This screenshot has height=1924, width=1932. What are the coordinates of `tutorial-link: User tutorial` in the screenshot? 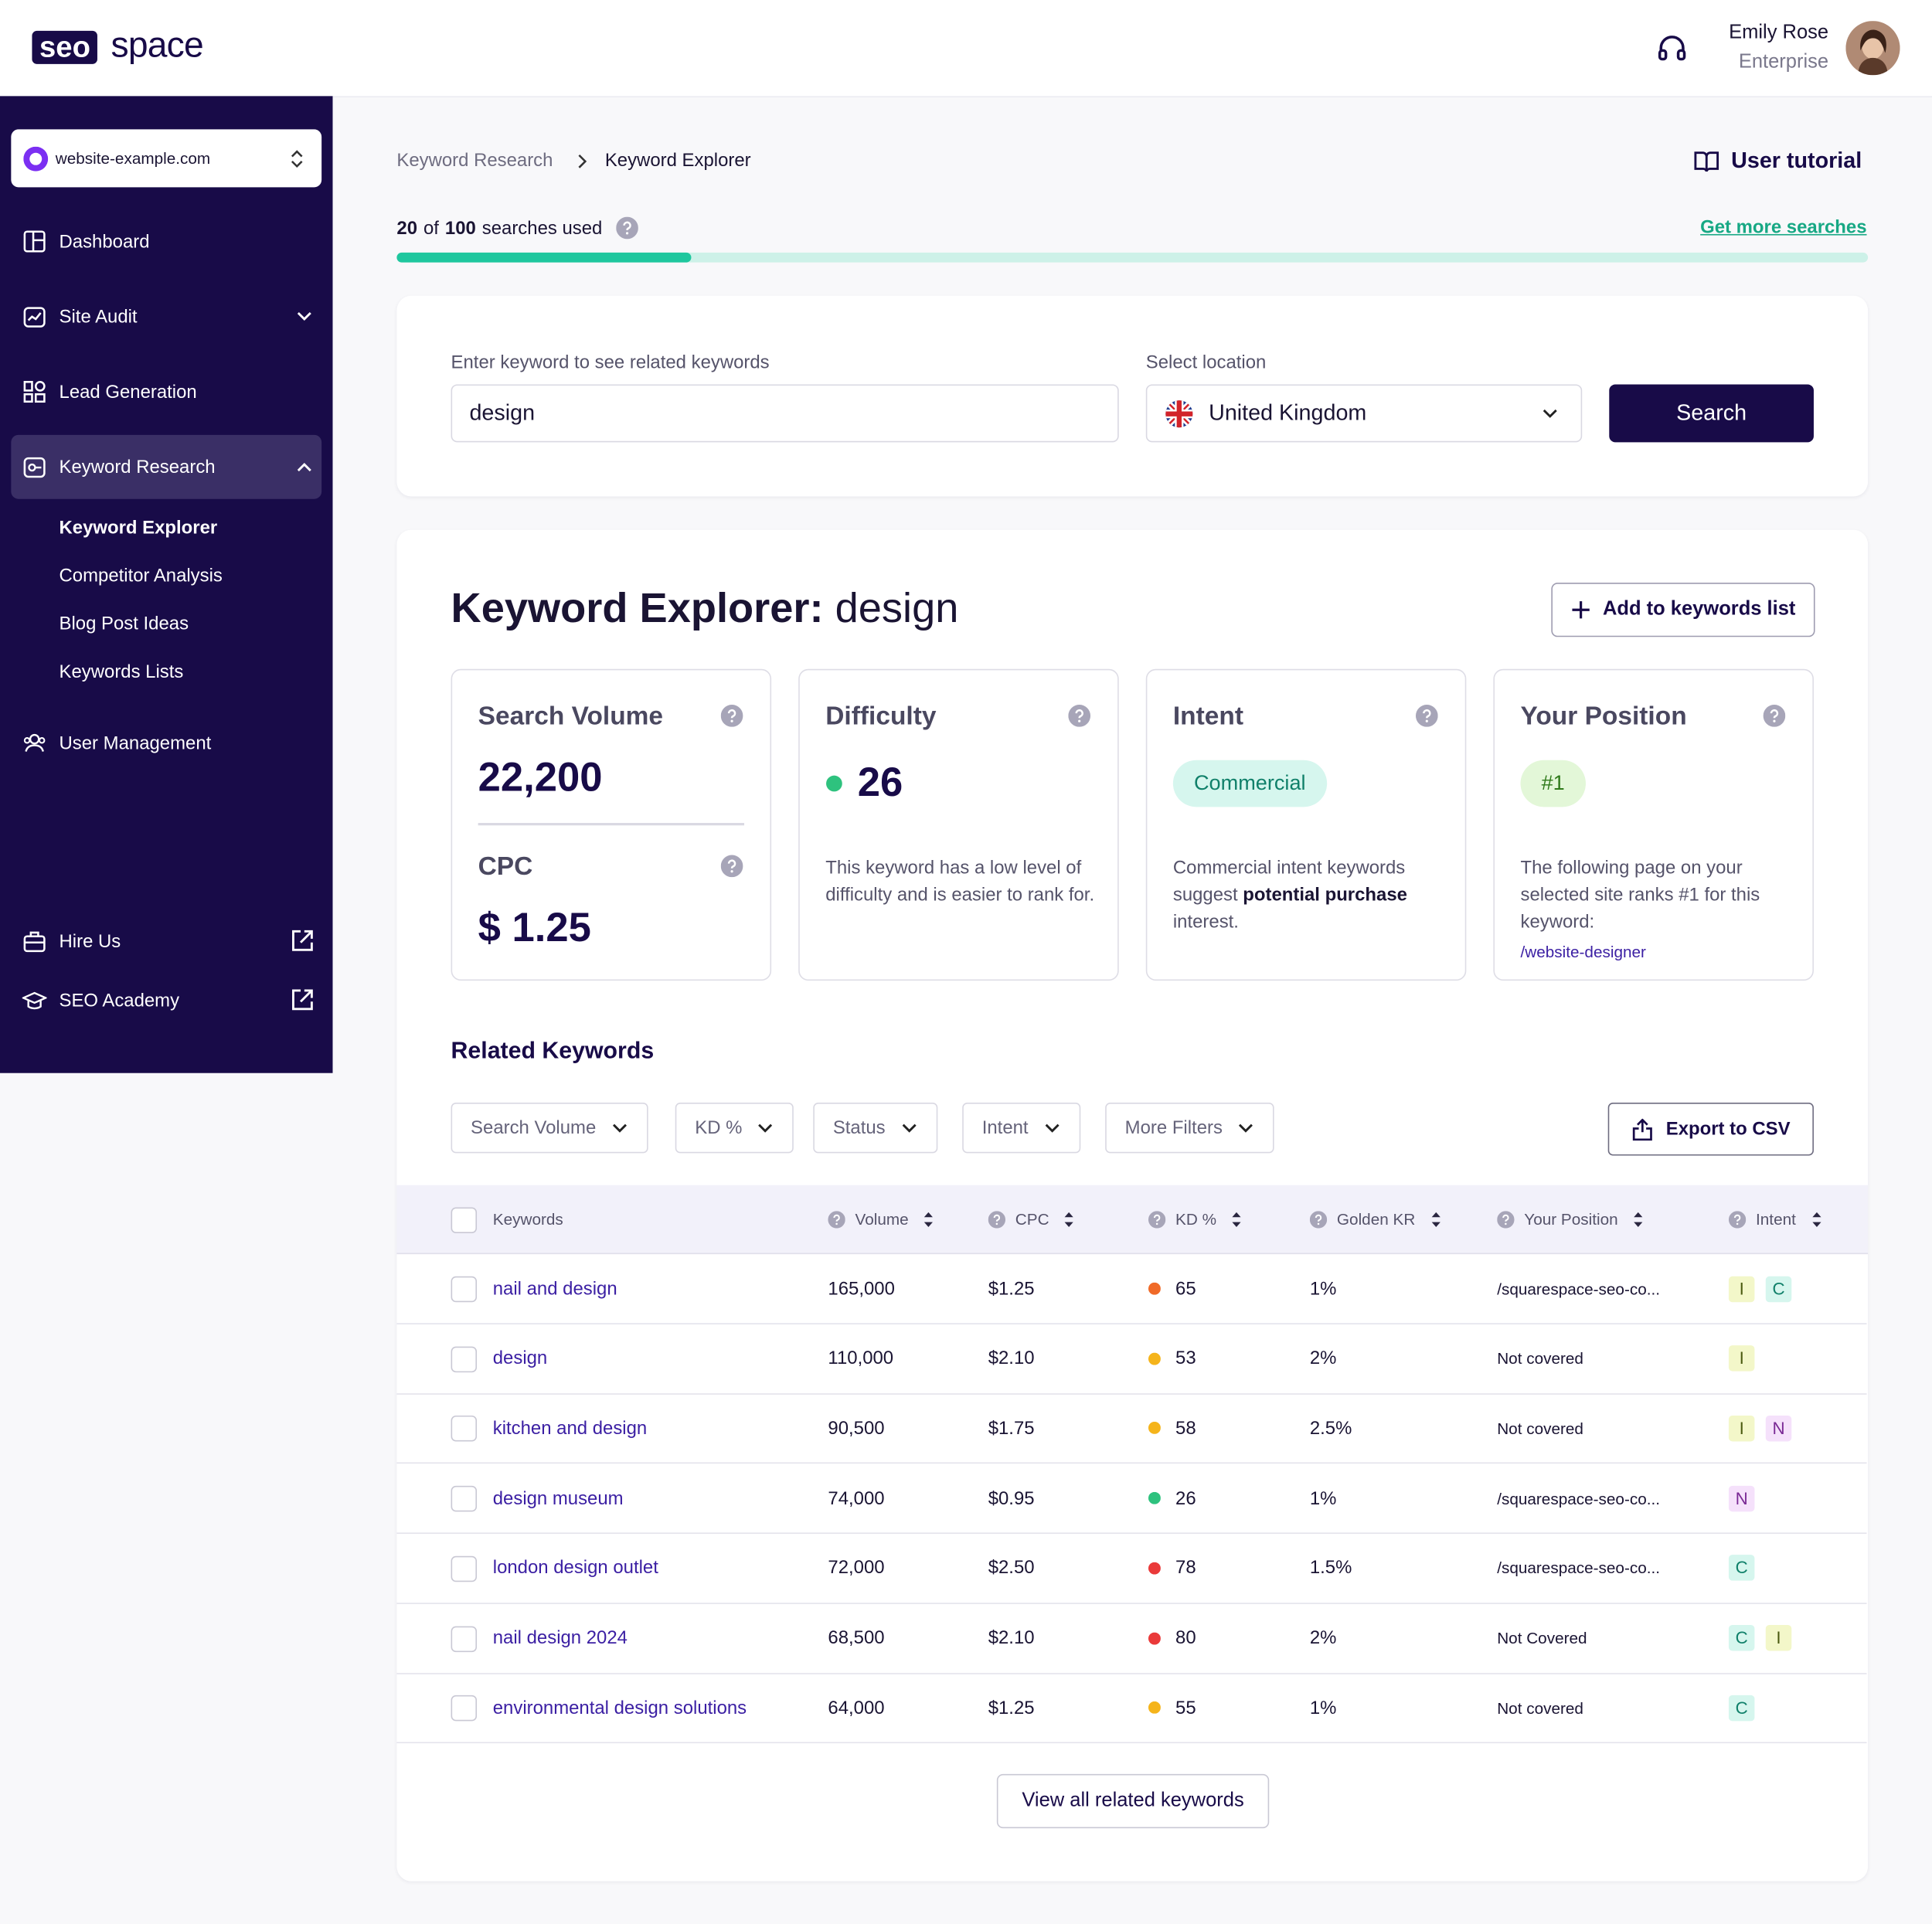 It's located at (1778, 160).